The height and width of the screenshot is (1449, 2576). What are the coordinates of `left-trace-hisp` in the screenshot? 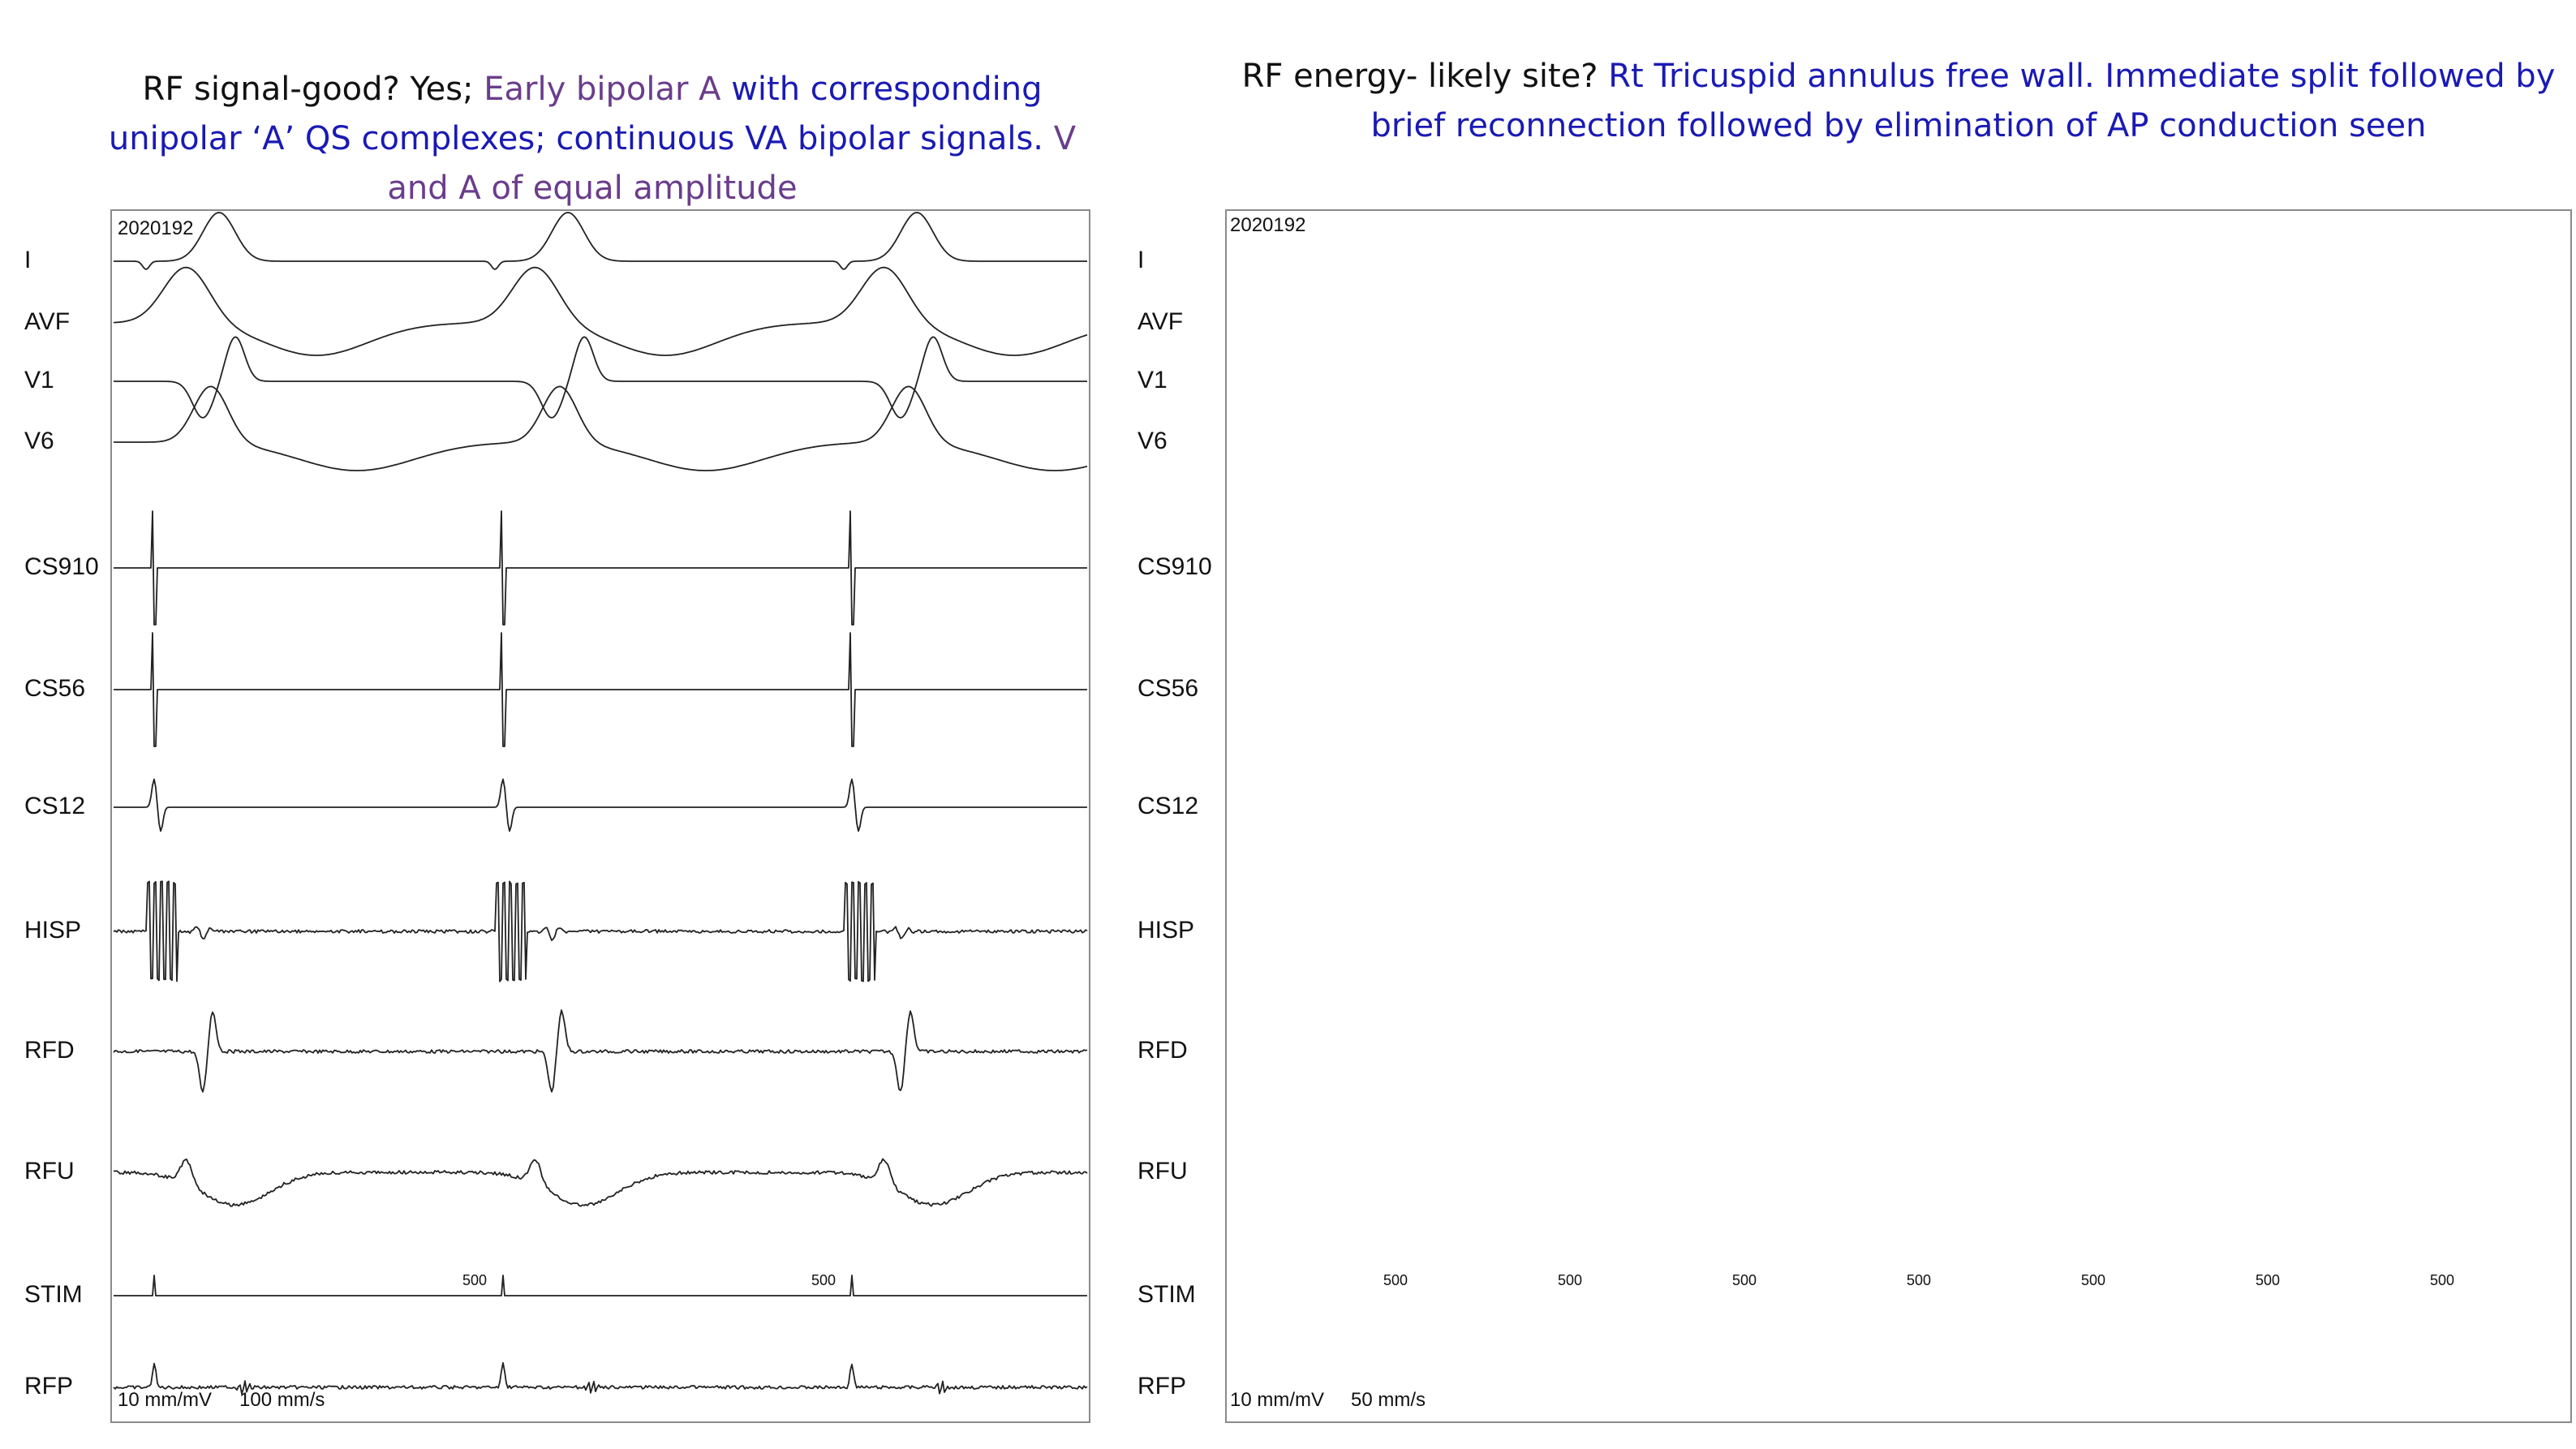 It's located at (600, 931).